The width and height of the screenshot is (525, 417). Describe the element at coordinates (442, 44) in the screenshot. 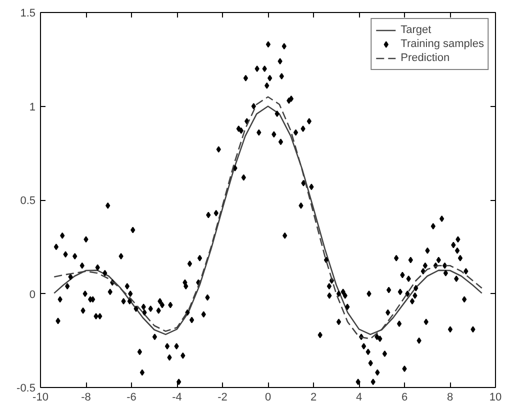

I see `legend-label: Training samples` at that location.